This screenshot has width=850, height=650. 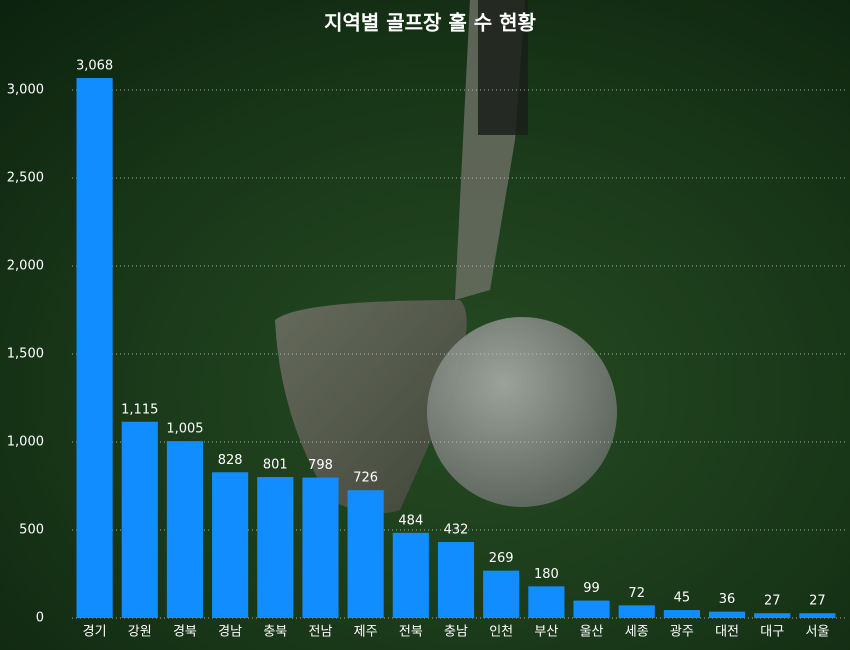 I want to click on x-tick-label: 부산, so click(x=546, y=632).